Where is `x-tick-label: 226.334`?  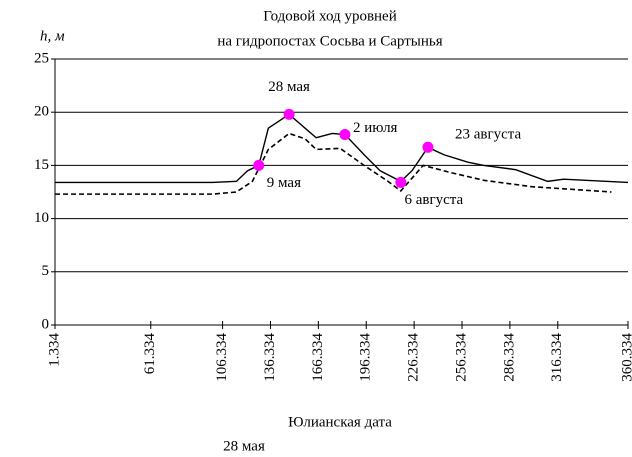
x-tick-label: 226.334 is located at coordinates (414, 357).